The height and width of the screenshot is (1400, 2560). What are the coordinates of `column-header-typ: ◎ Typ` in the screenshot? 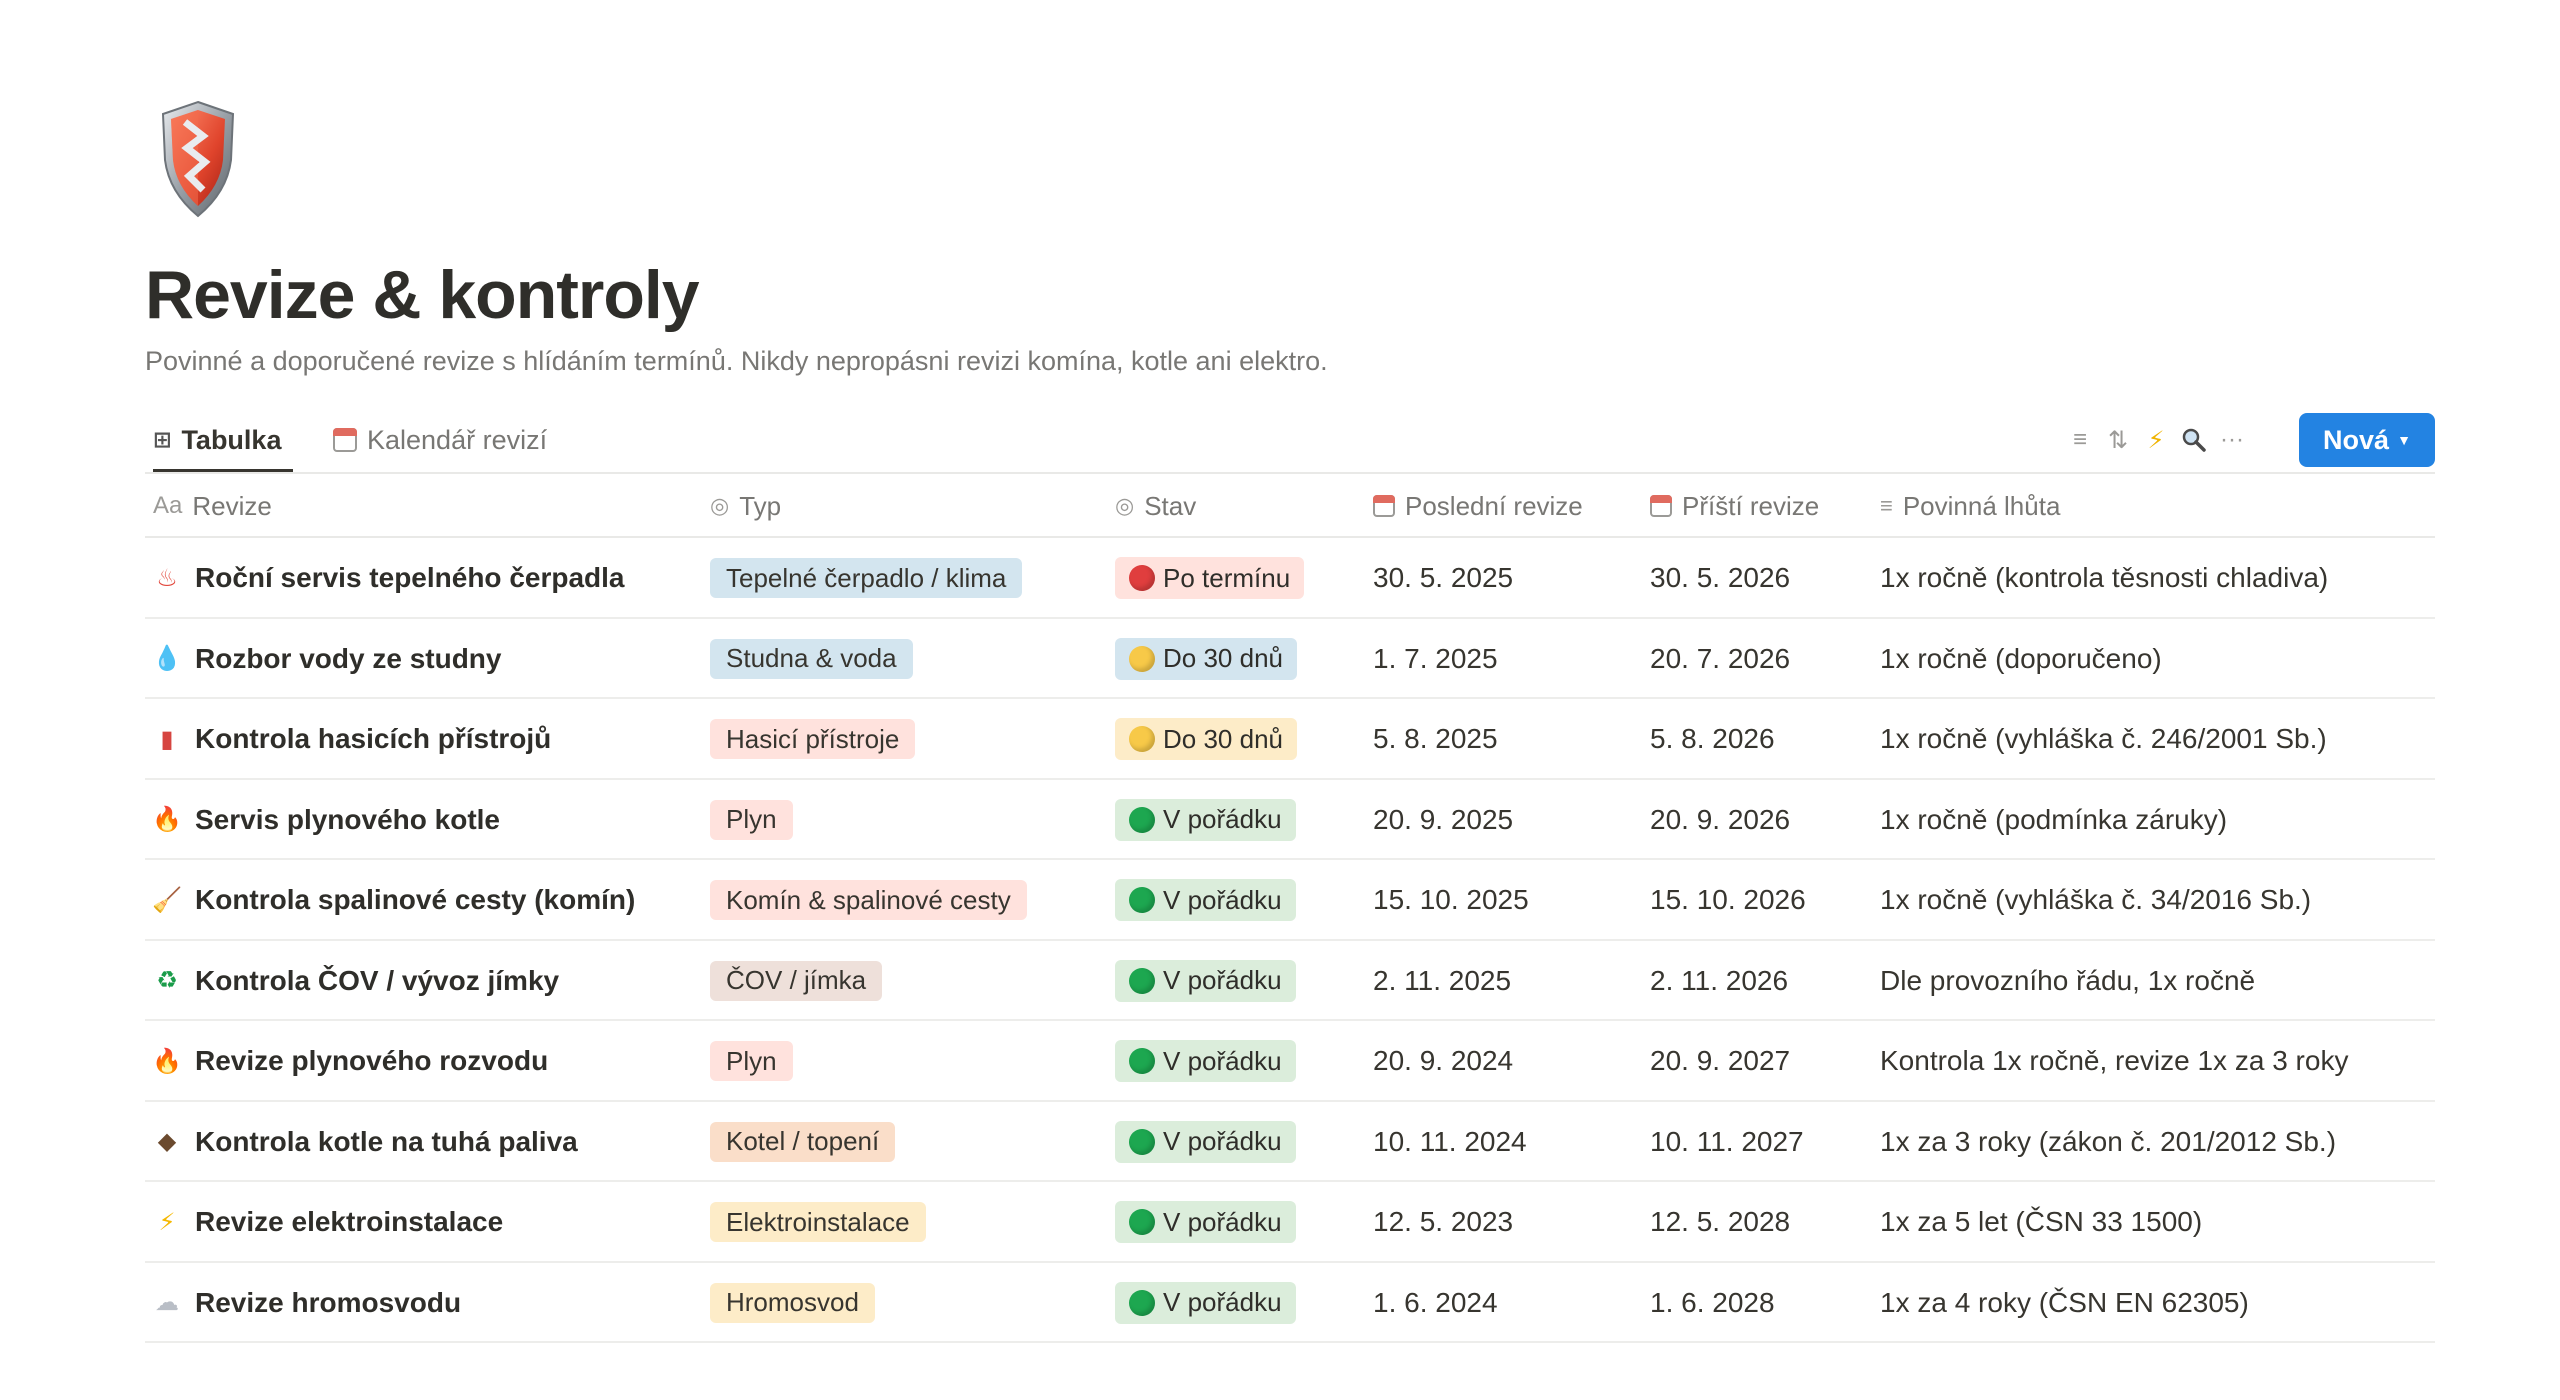 It's located at (745, 506).